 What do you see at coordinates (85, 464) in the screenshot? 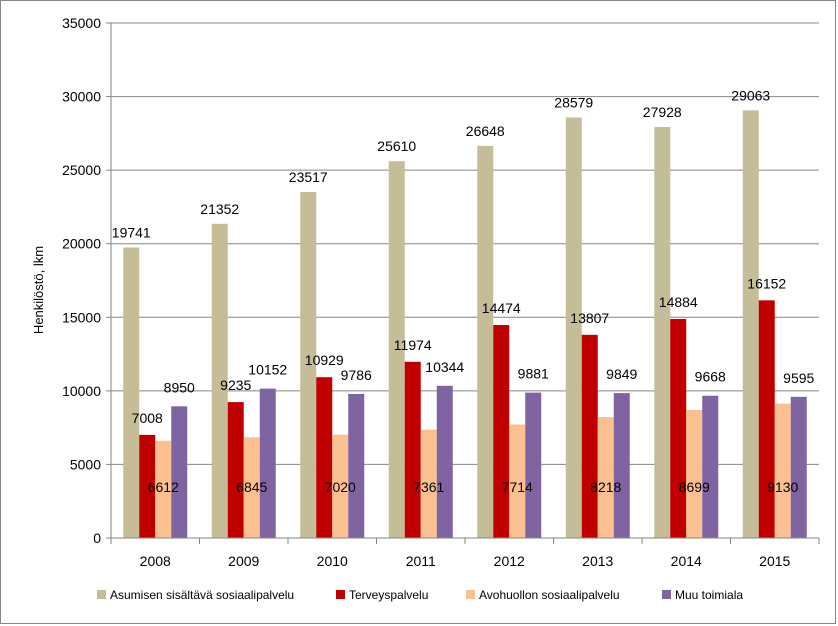
I see `y-tick-label: 5000` at bounding box center [85, 464].